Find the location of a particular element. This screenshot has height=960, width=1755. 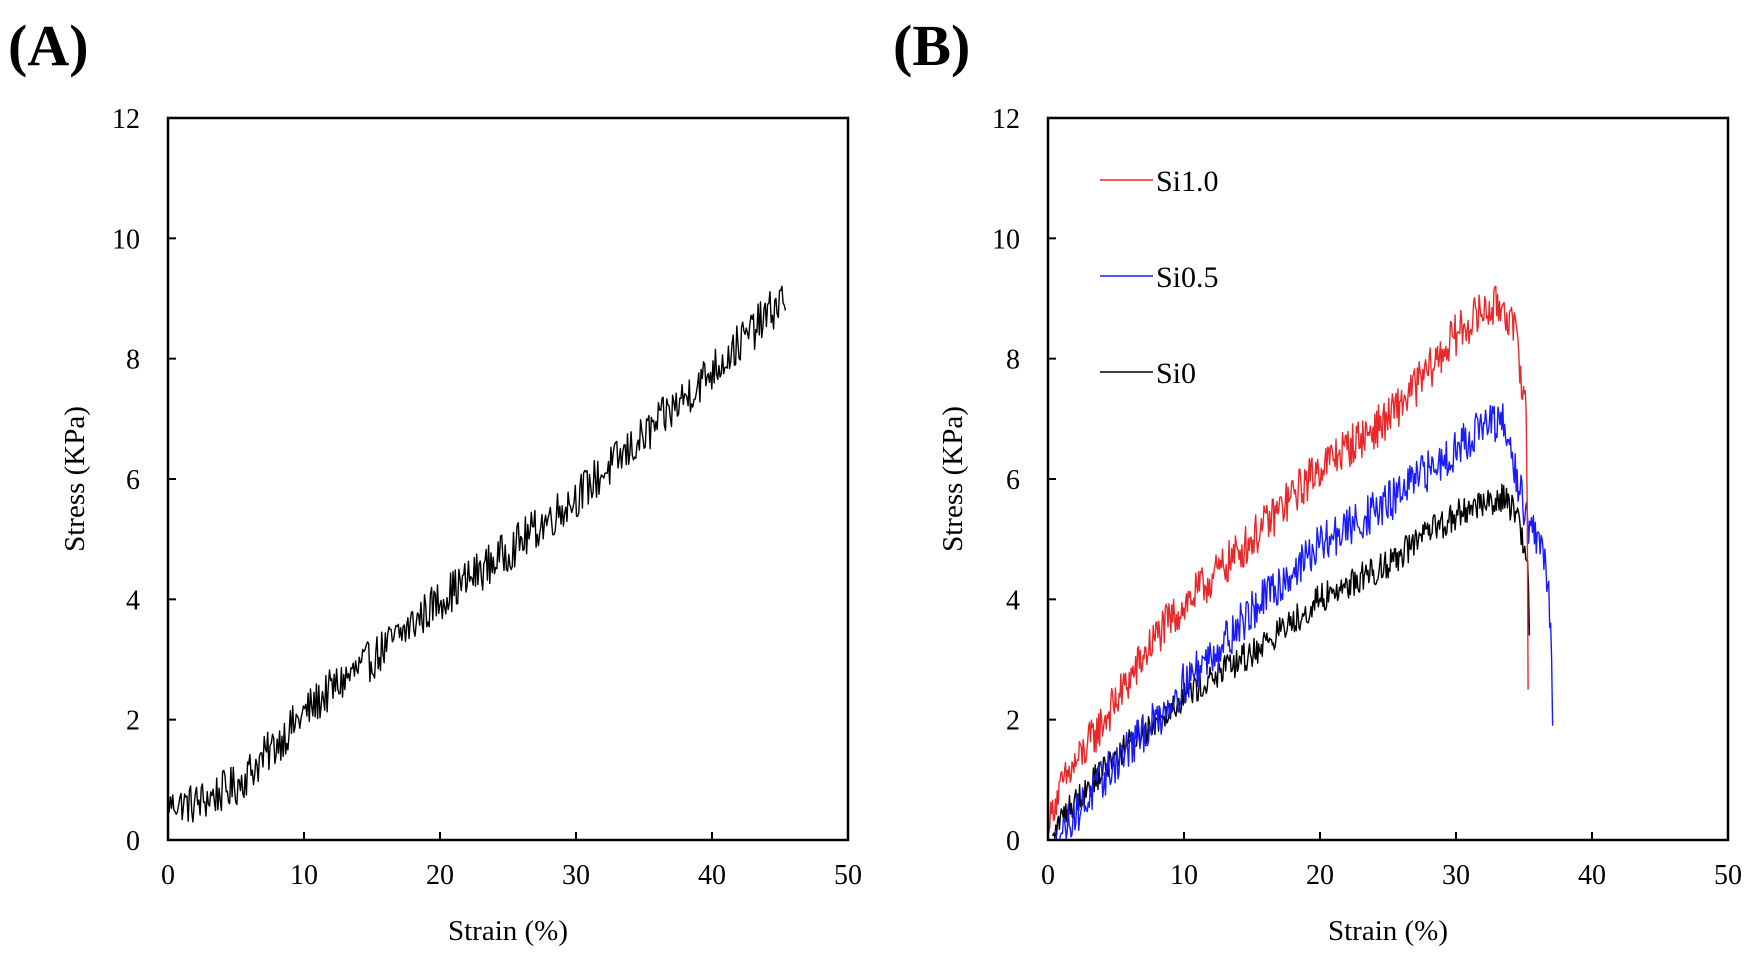

panel-b-y-tick-label: 0 is located at coordinates (1013, 841).